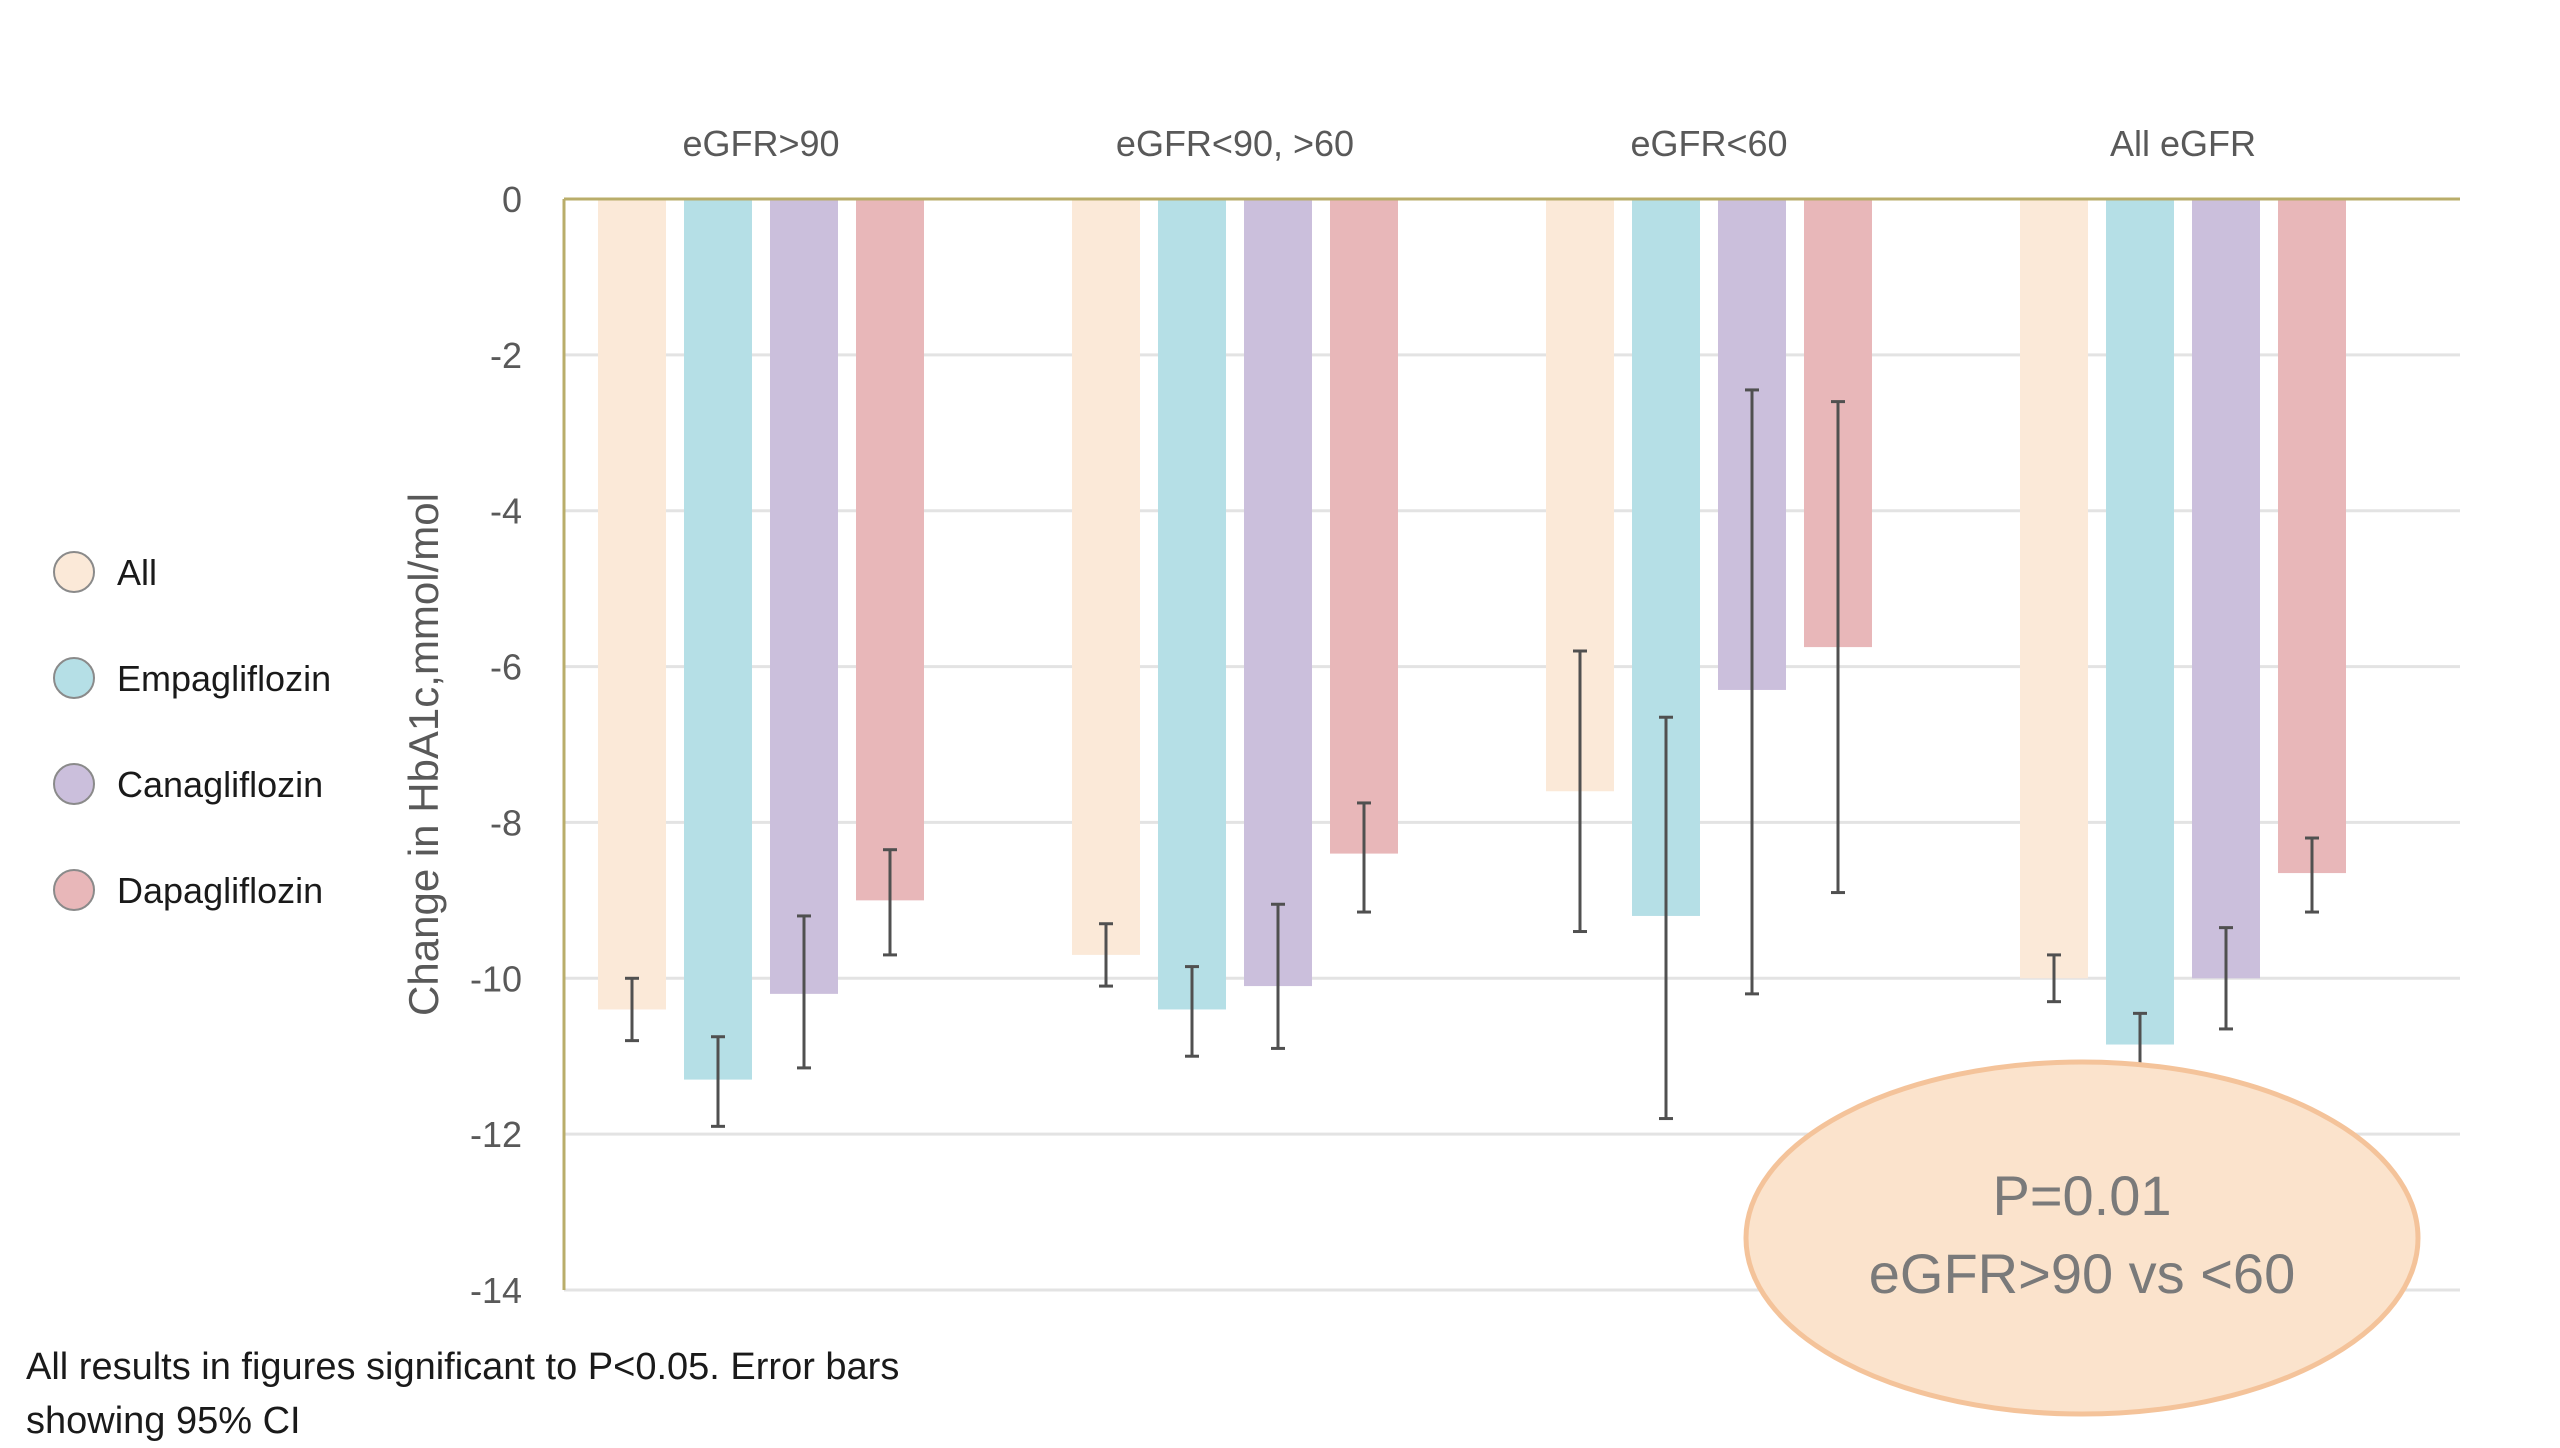 The width and height of the screenshot is (2560, 1448). I want to click on category-label: All eGFR, so click(2183, 143).